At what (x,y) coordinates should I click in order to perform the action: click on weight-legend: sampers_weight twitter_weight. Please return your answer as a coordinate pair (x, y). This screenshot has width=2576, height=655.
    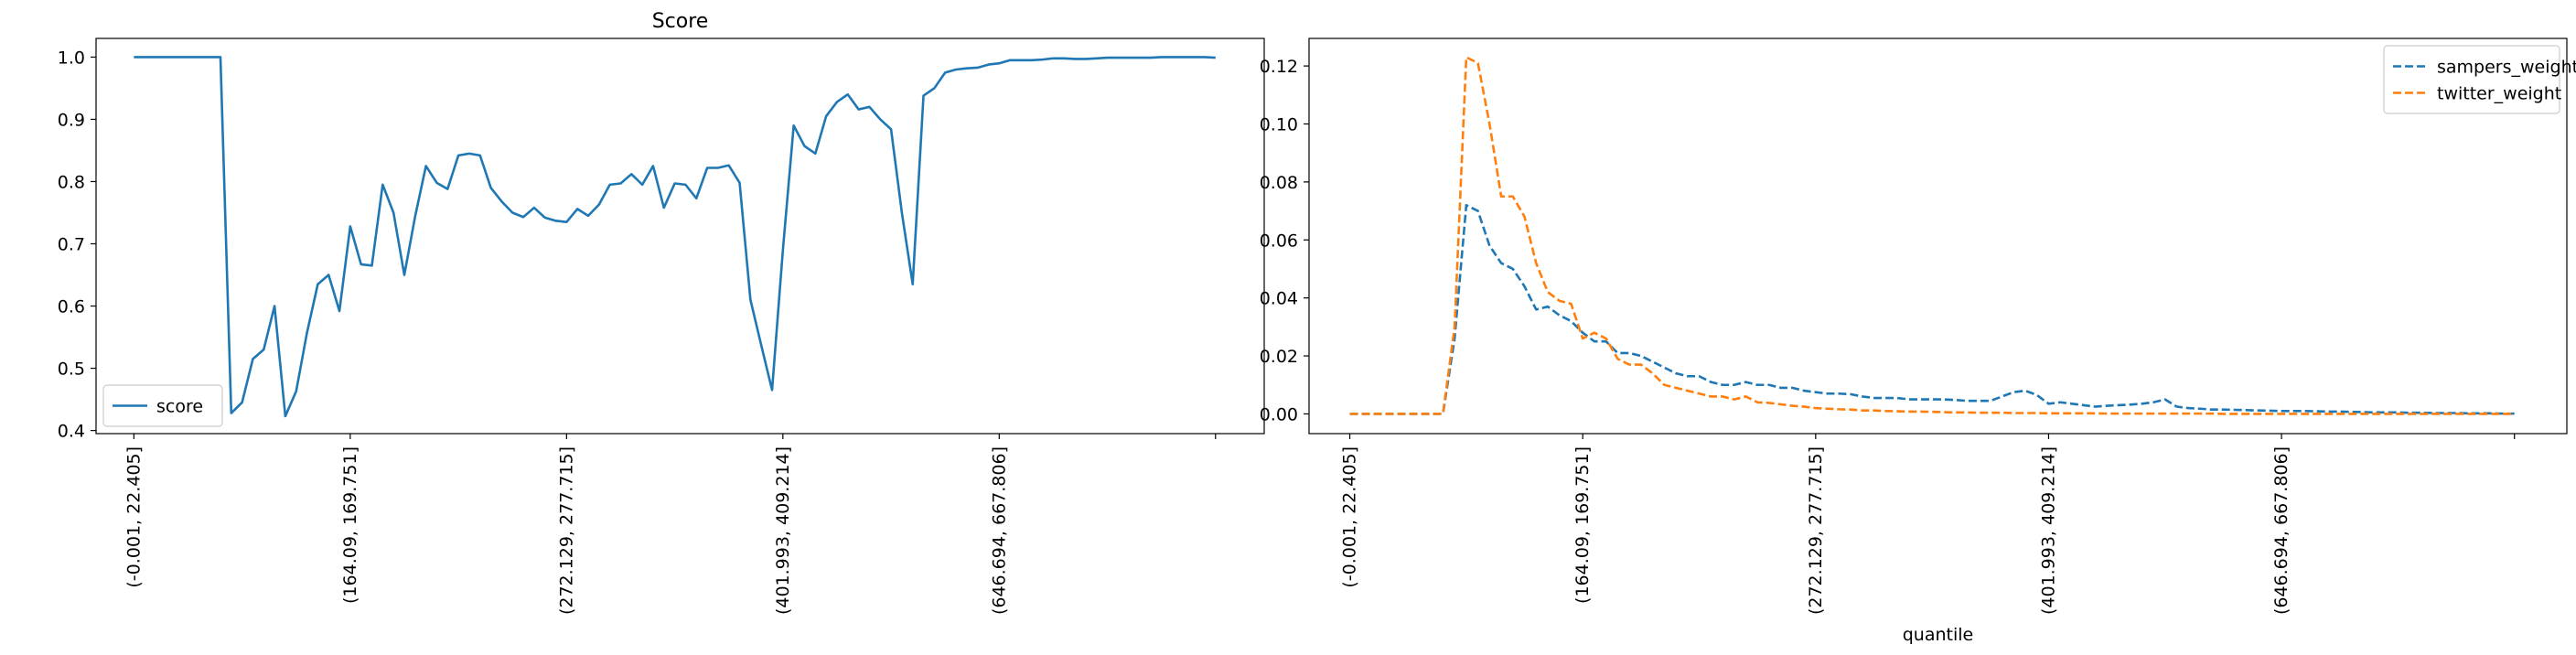
    Looking at the image, I should click on (2480, 79).